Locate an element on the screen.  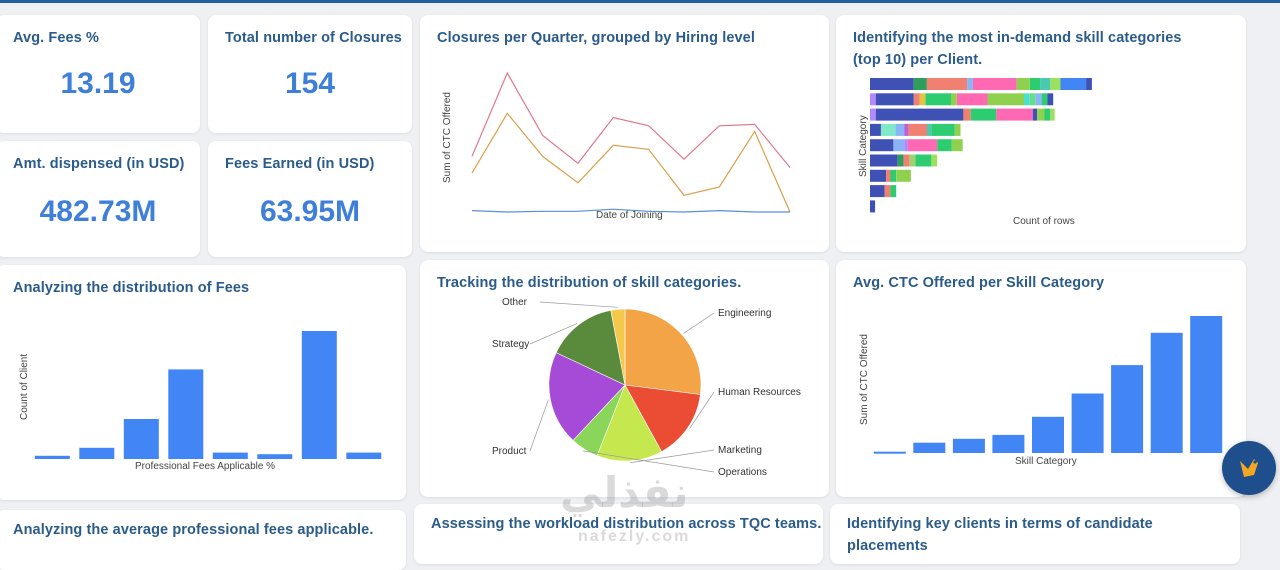
assistant-fab-button is located at coordinates (1249, 468).